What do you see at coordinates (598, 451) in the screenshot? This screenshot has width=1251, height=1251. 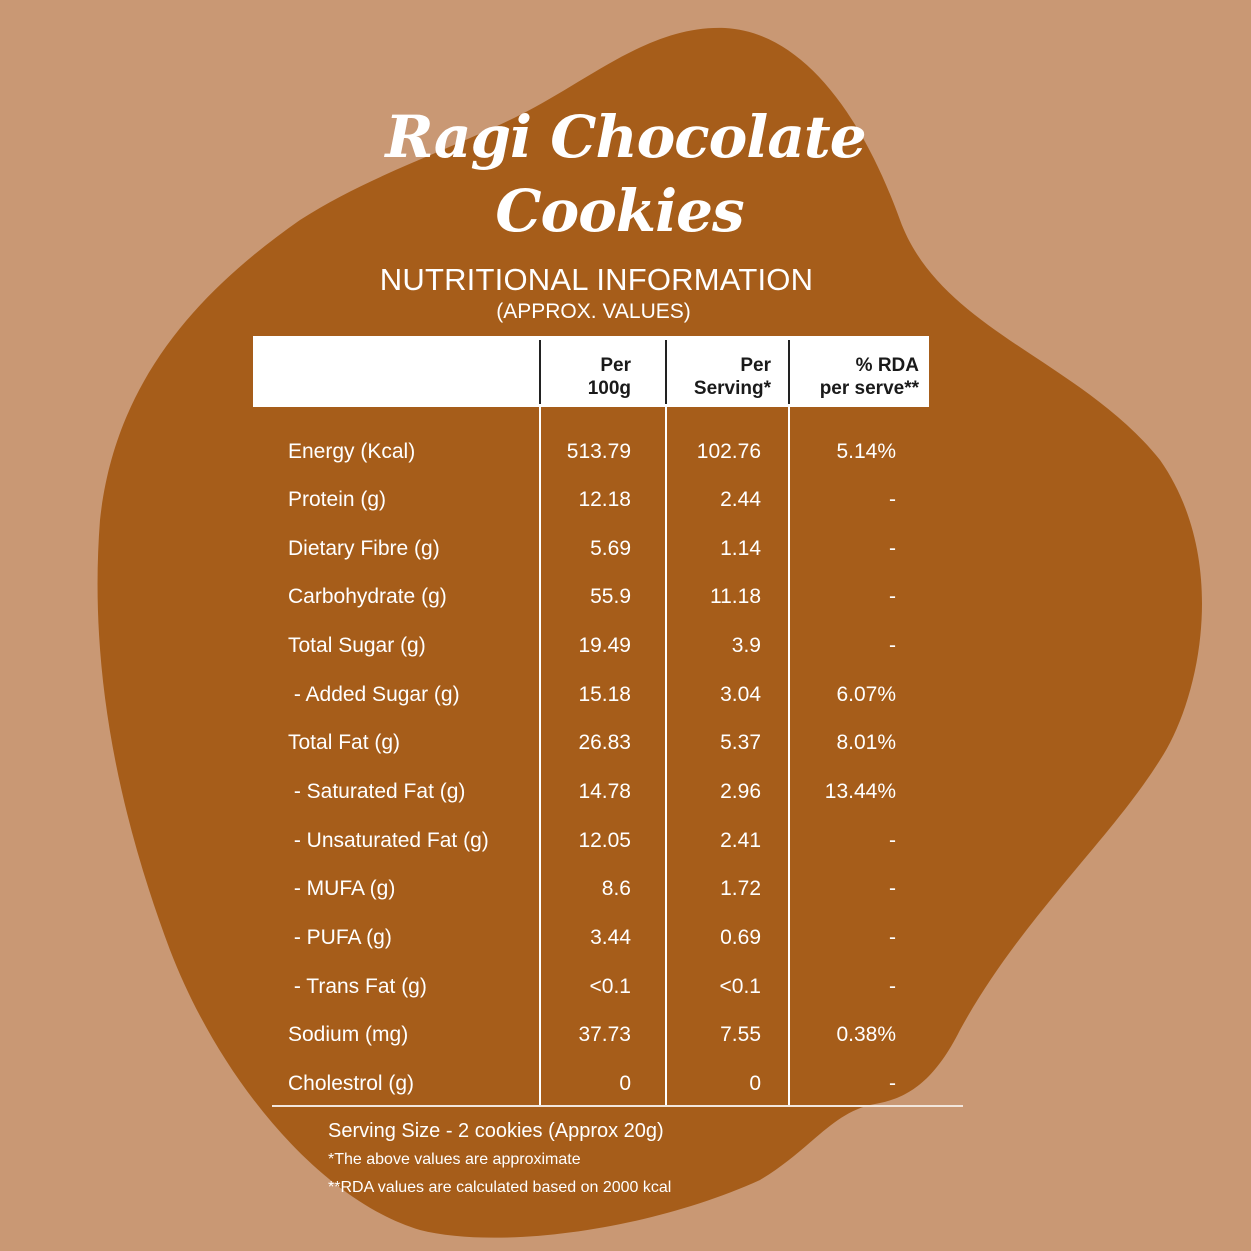 I see `value-per-100g: 513.79` at bounding box center [598, 451].